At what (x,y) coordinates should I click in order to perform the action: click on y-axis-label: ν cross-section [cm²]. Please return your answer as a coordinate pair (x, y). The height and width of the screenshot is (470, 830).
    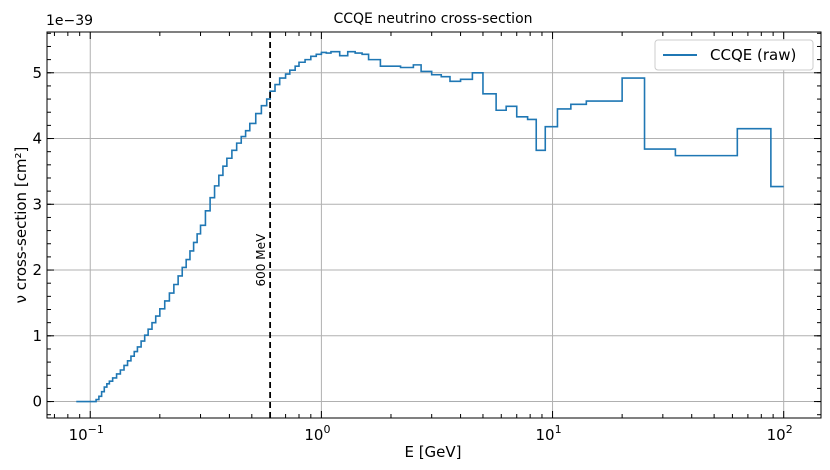
    Looking at the image, I should click on (21, 225).